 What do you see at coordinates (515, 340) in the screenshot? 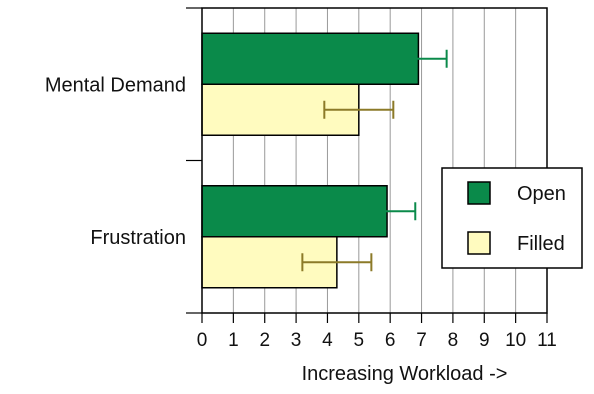
I see `x-tick-label: 10` at bounding box center [515, 340].